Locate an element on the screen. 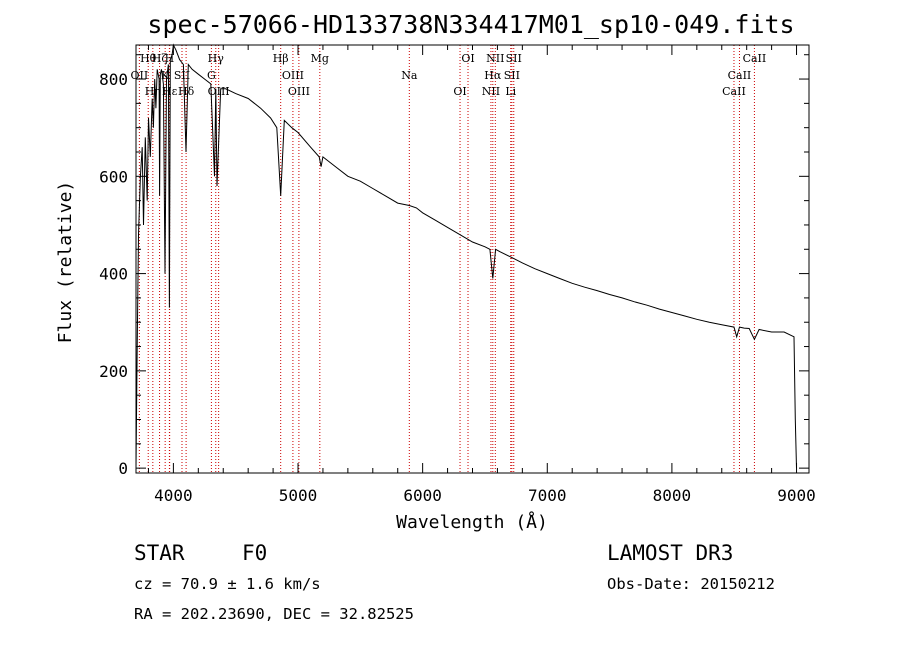  spectral-line-label: G is located at coordinates (211, 75).